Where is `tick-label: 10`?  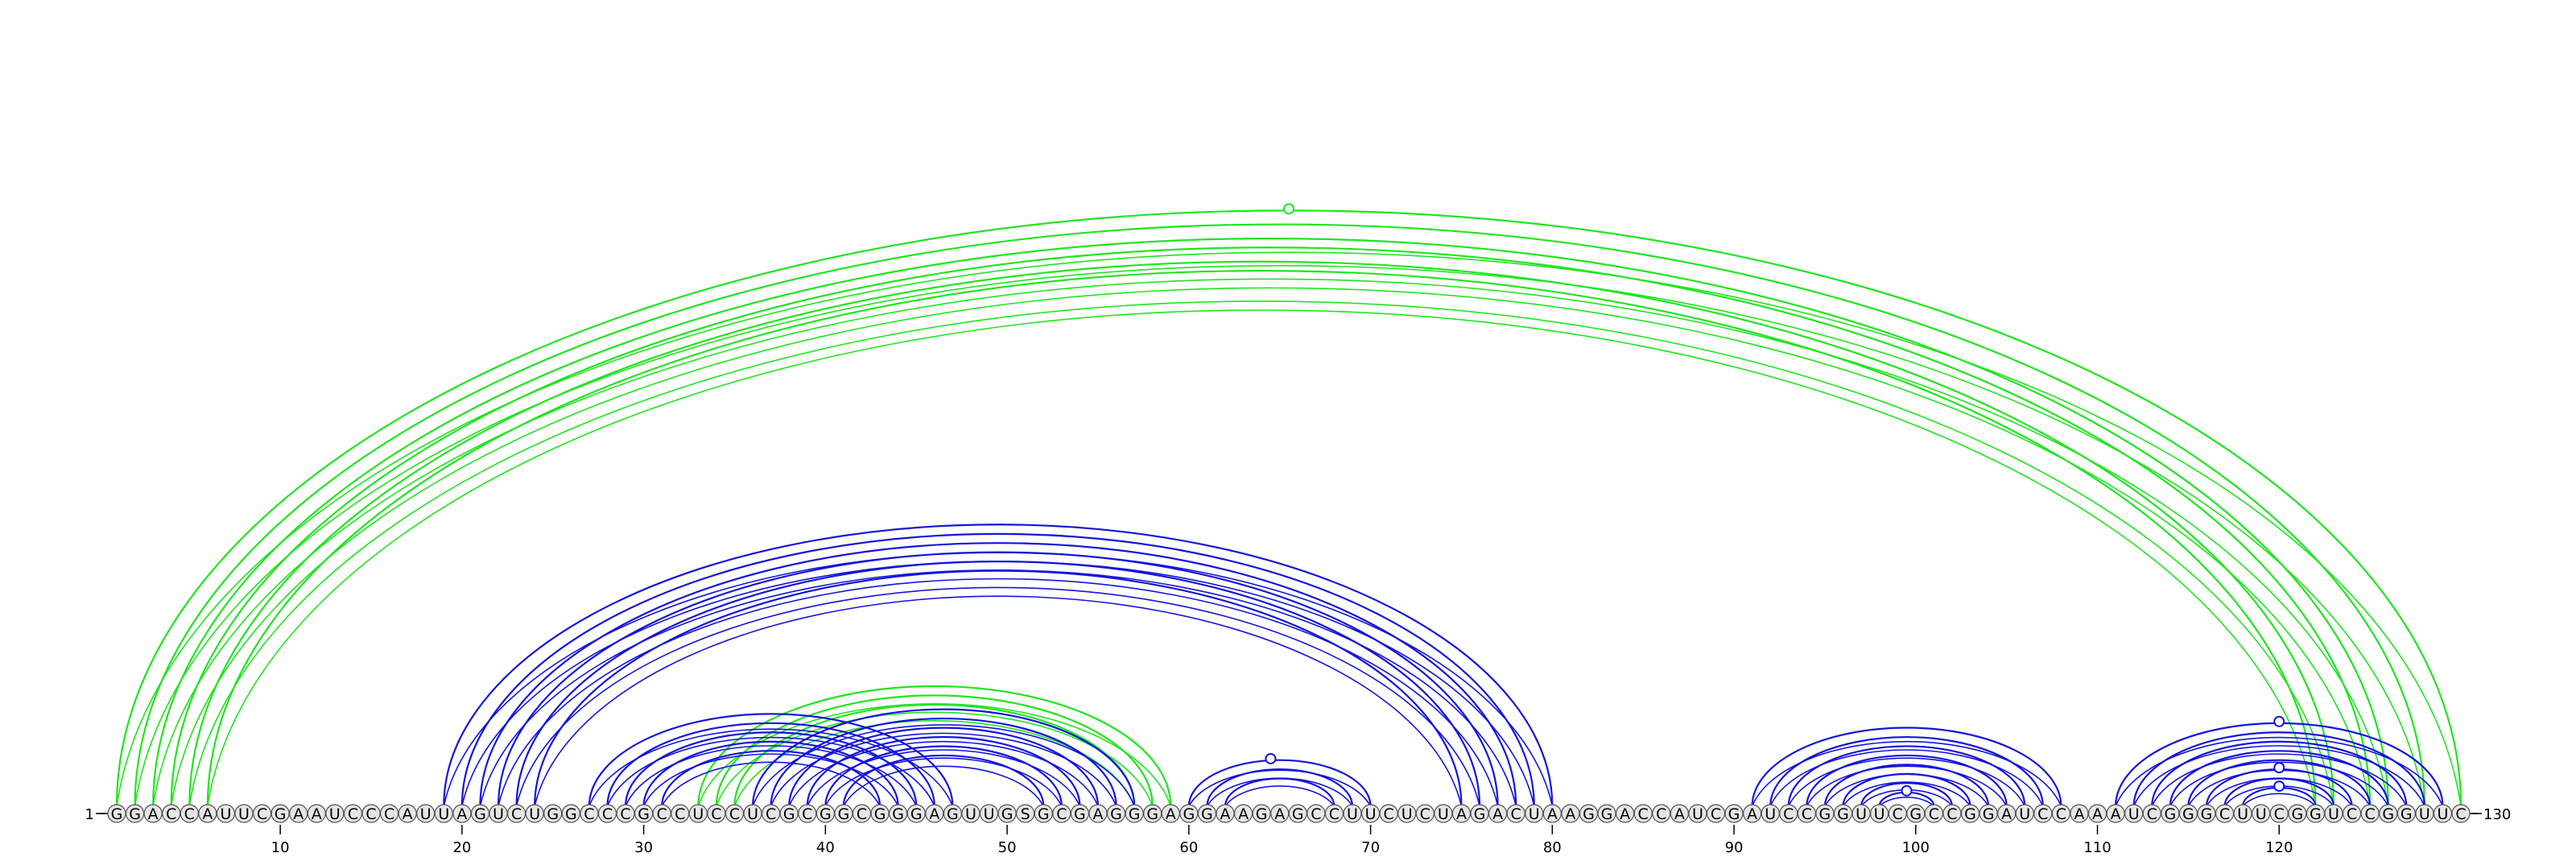
tick-label: 10 is located at coordinates (280, 847).